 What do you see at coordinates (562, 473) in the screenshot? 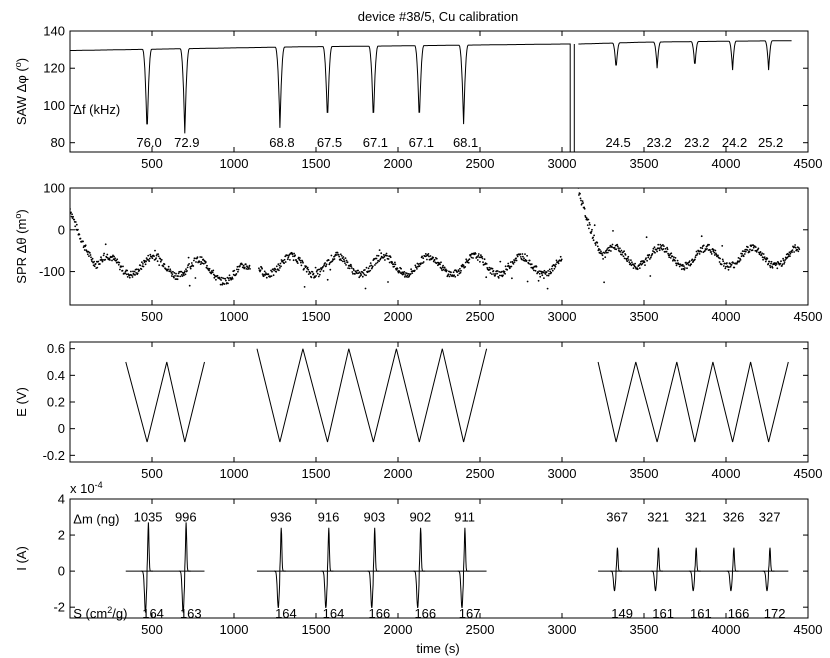
I see `x-tick-label: 3000` at bounding box center [562, 473].